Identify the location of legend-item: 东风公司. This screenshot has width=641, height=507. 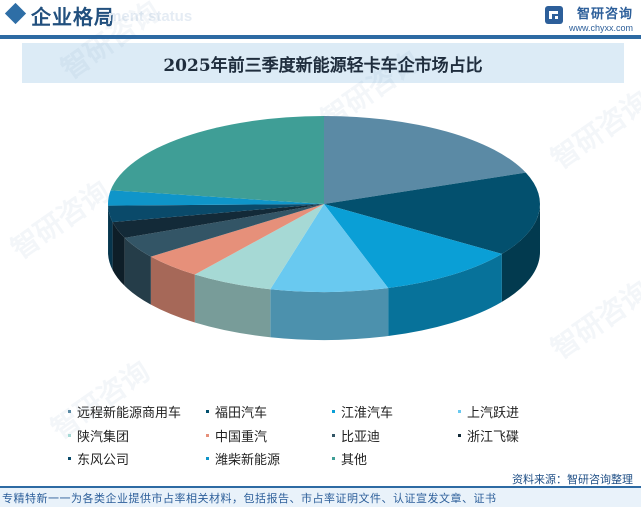
(98, 458).